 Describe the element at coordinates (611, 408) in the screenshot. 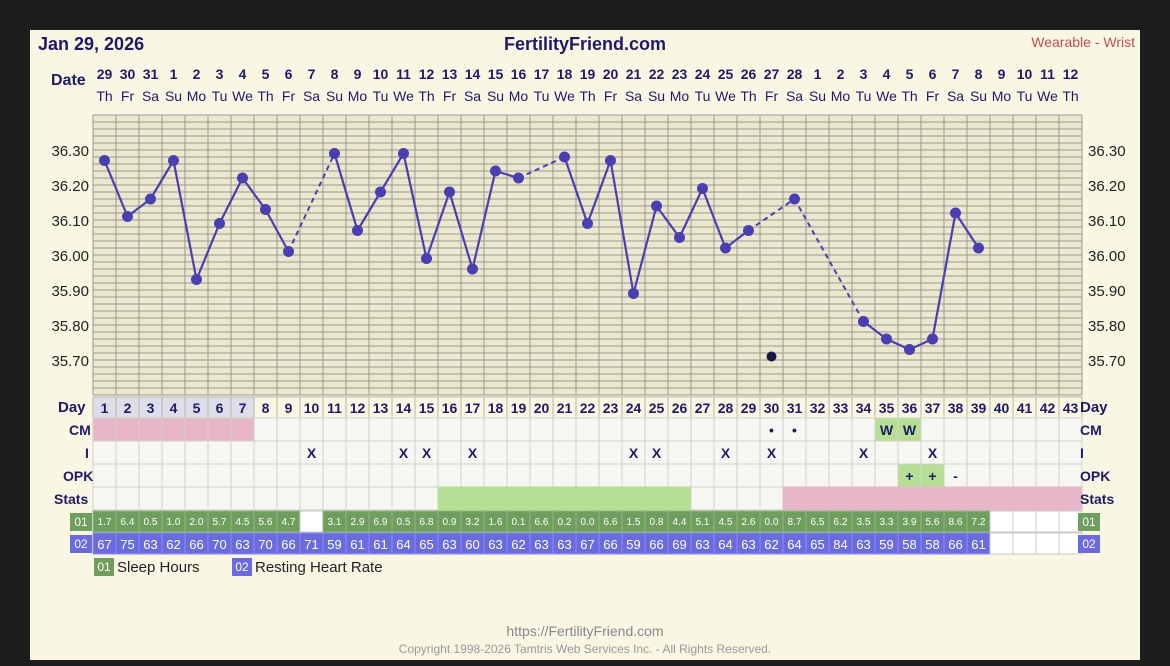

I see `cycle-day-label: 23` at that location.